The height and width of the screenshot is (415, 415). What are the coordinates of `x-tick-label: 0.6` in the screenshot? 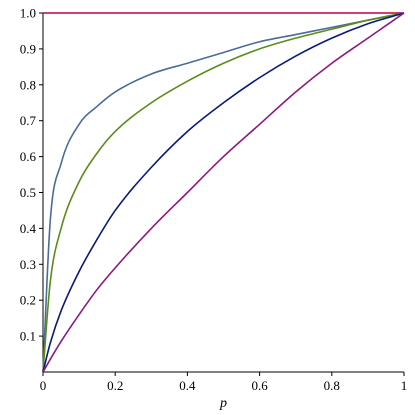 It's located at (259, 385).